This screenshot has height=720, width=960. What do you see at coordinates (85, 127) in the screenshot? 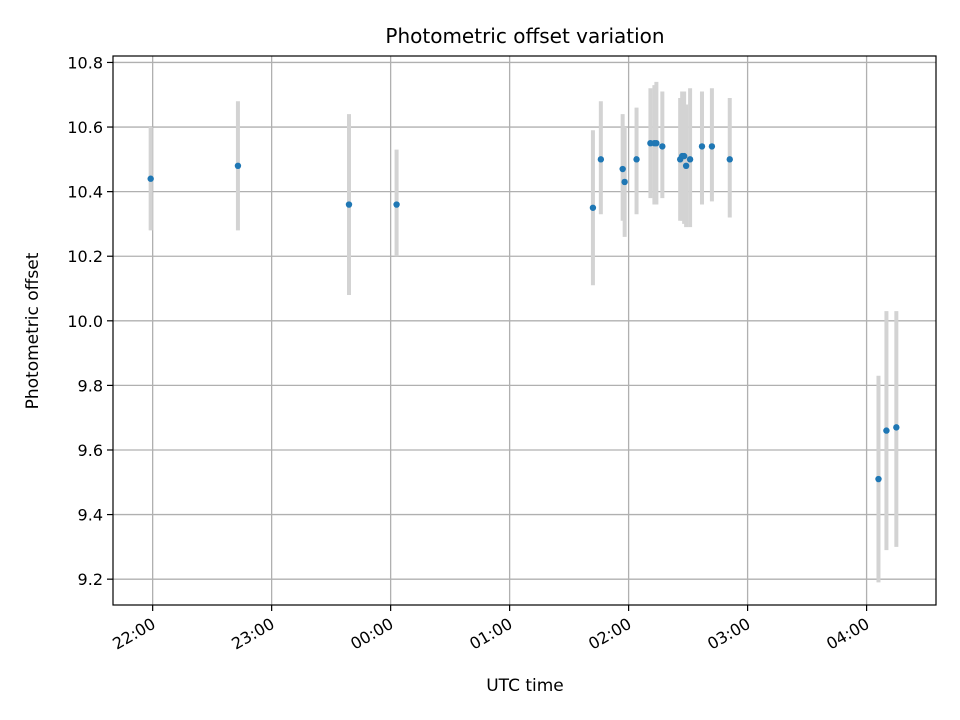
I see `y-tick-label: 10.6` at bounding box center [85, 127].